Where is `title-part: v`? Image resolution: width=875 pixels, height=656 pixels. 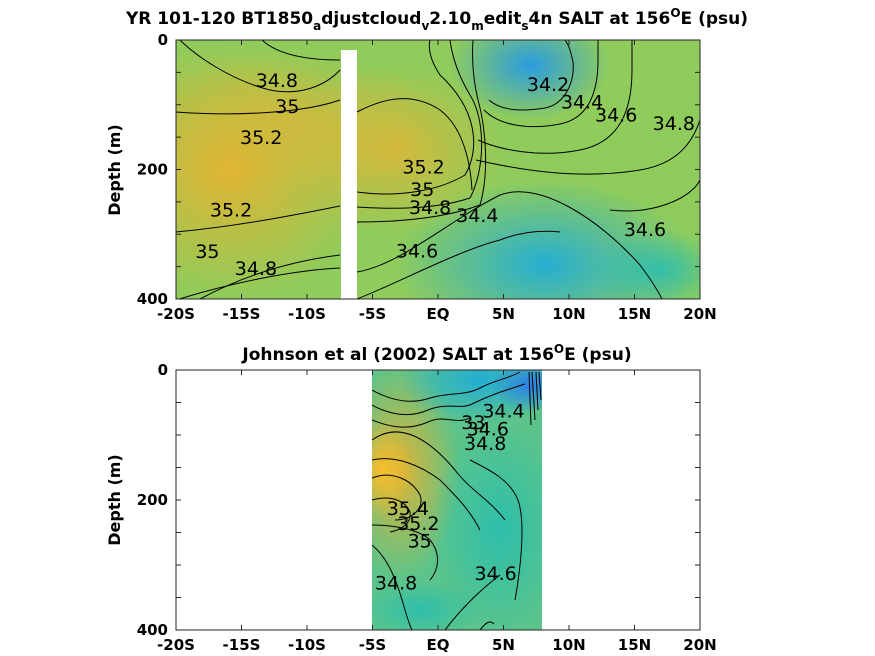 title-part: v is located at coordinates (425, 26).